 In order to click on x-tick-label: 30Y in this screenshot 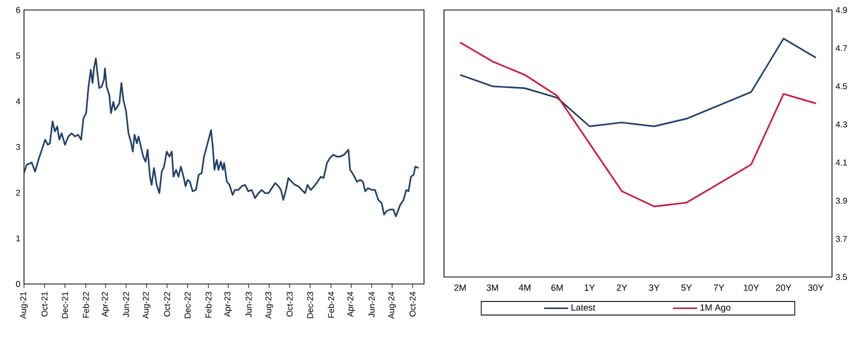, I will do `click(816, 287)`.